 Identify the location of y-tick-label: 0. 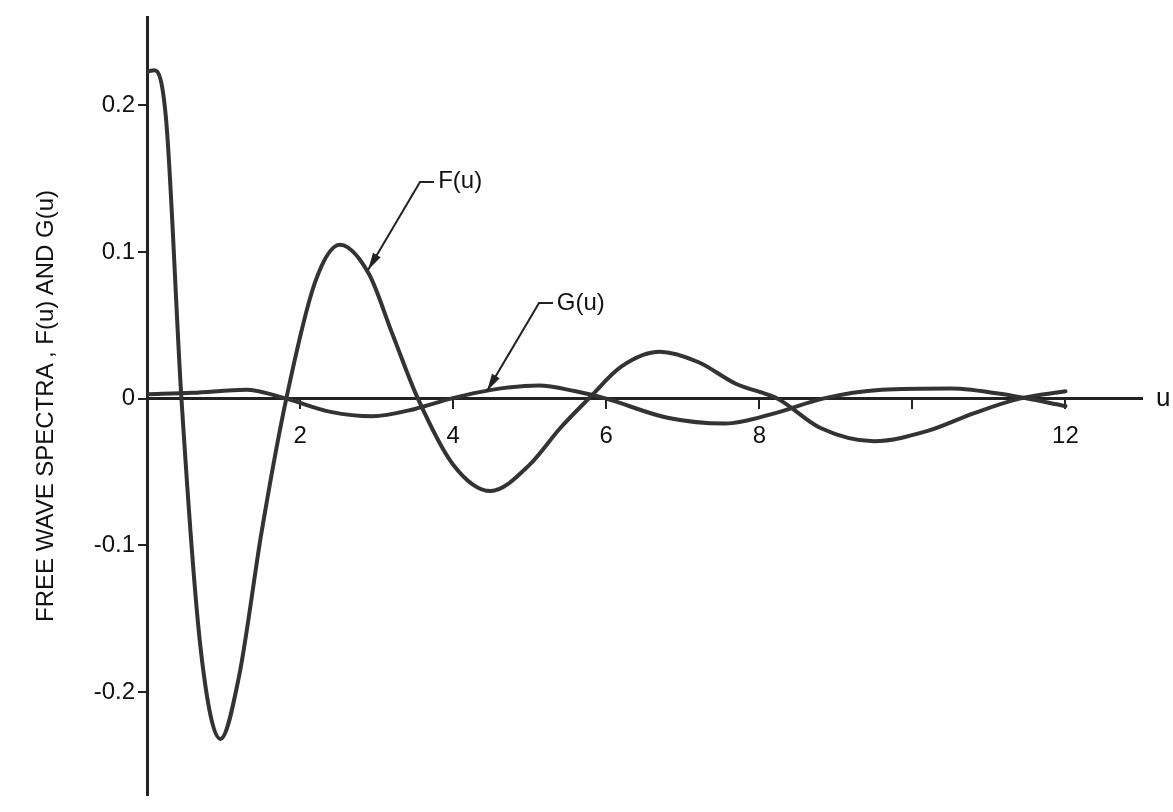
(128, 397).